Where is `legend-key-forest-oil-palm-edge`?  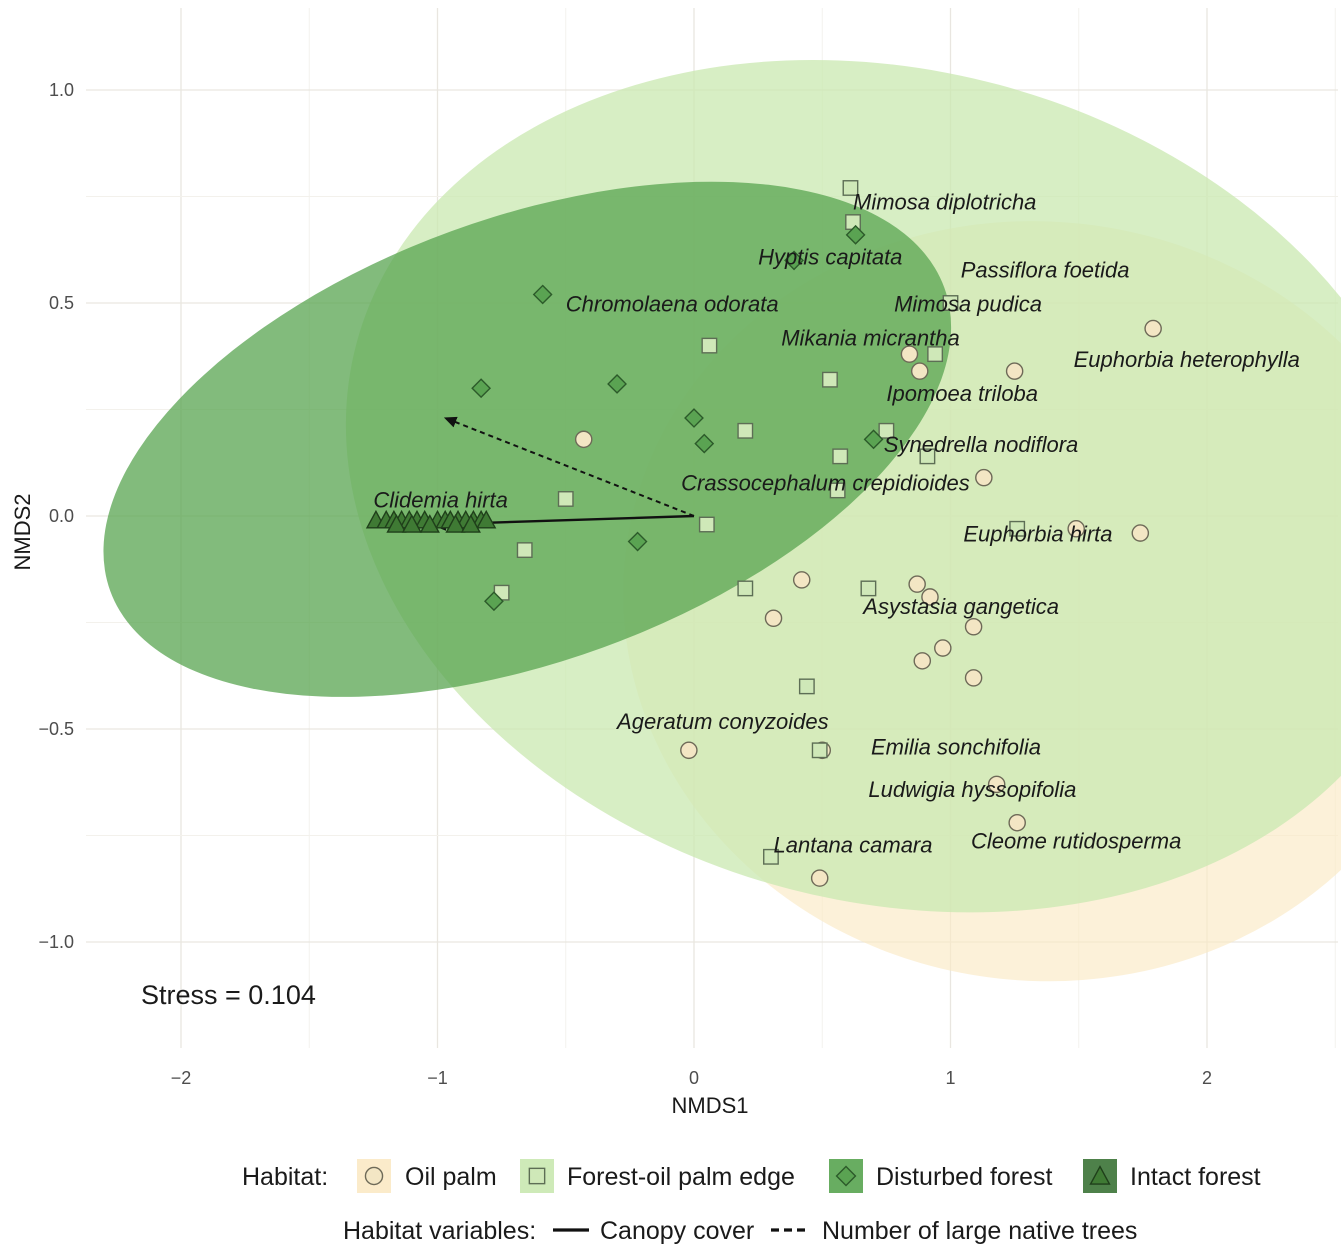 legend-key-forest-oil-palm-edge is located at coordinates (537, 1176).